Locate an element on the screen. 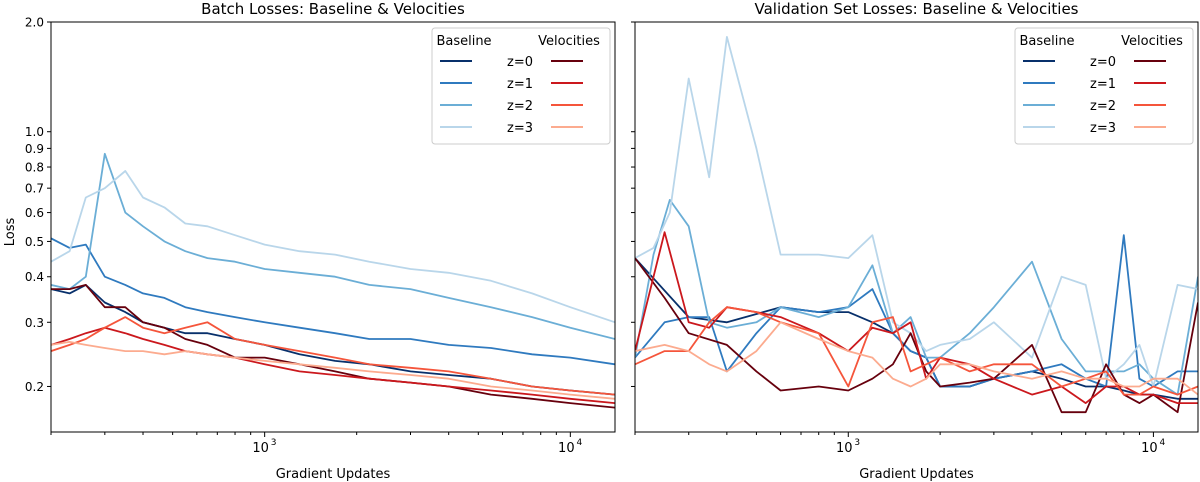 This screenshot has height=482, width=1200. chart-title: Batch Losses: Baseline & Velocities is located at coordinates (333, 9).